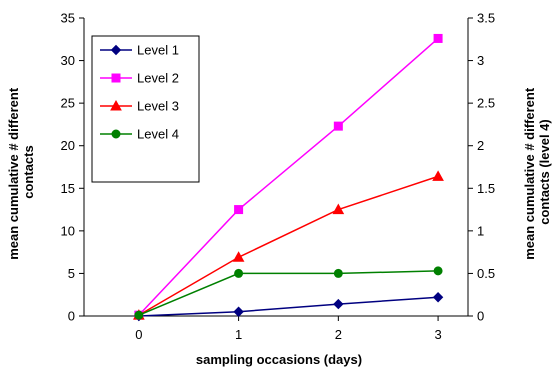 This screenshot has height=373, width=554. Describe the element at coordinates (486, 273) in the screenshot. I see `right-y-tick-label: 0.5` at that location.